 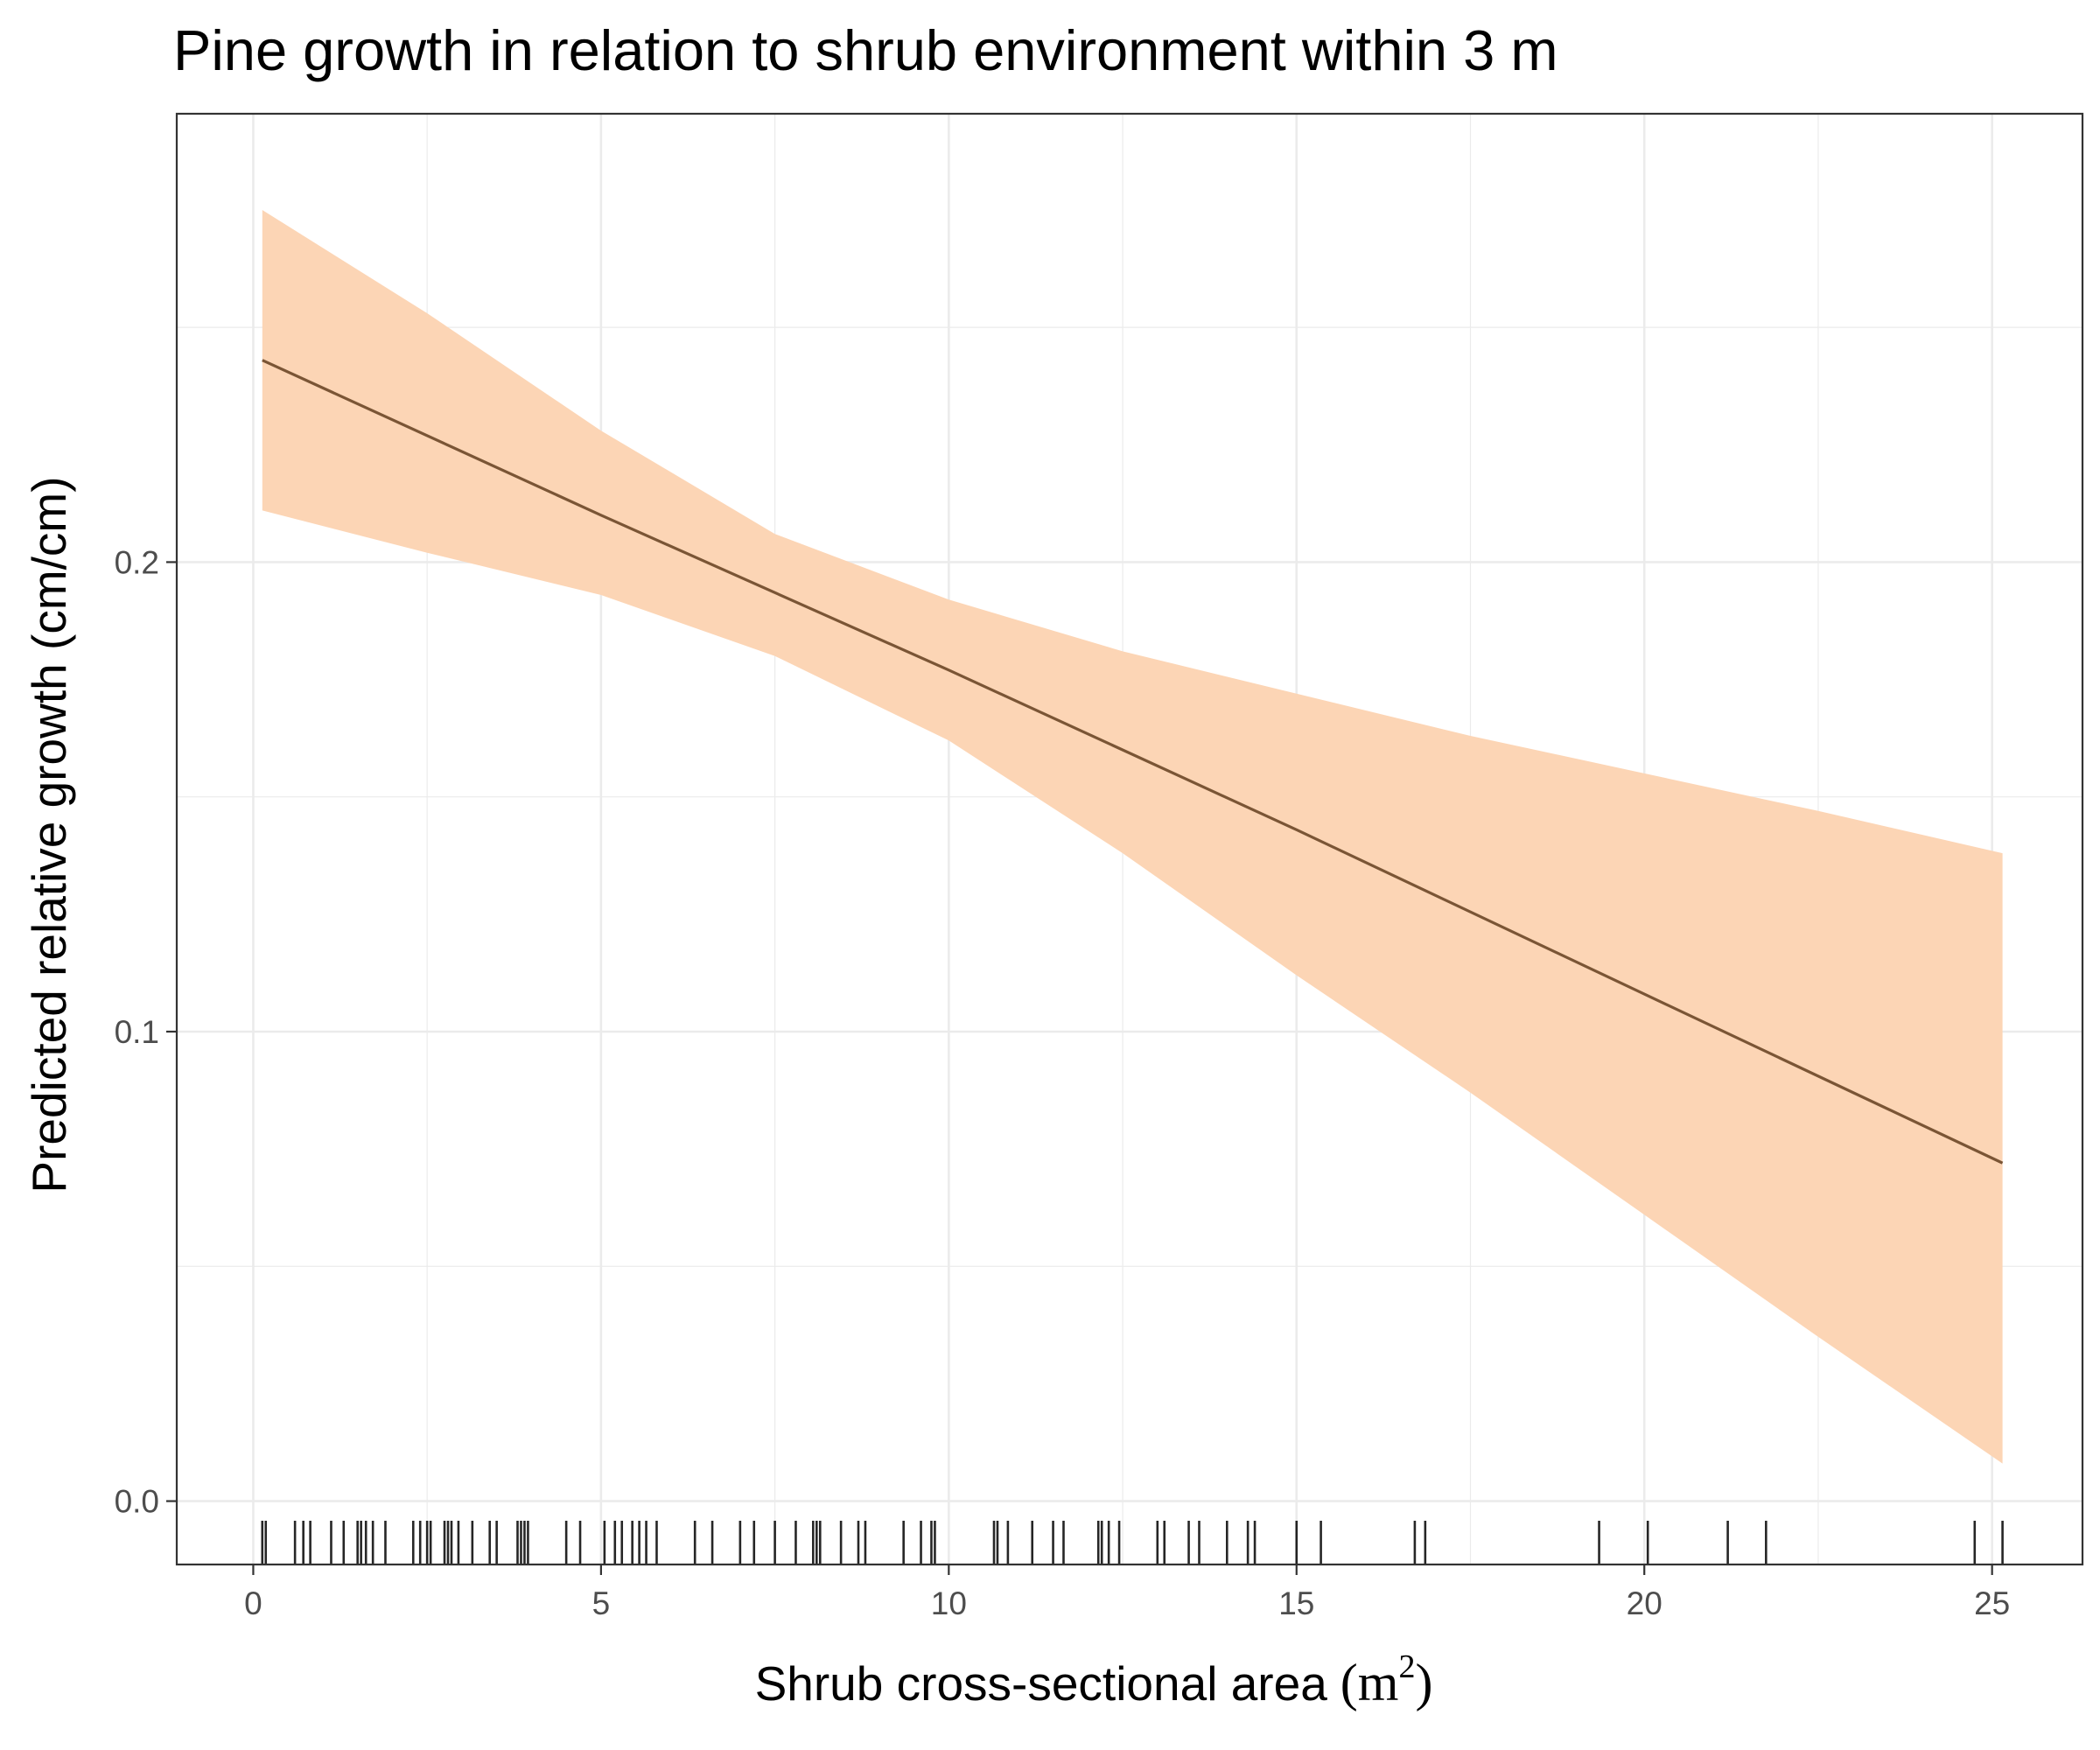 I want to click on y-tick-label: 0.2, so click(x=137, y=562).